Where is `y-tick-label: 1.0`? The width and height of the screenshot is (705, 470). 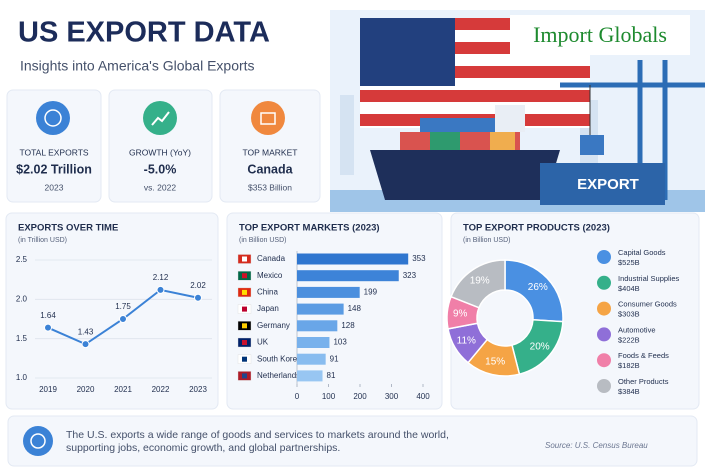
y-tick-label: 1.0 is located at coordinates (22, 377).